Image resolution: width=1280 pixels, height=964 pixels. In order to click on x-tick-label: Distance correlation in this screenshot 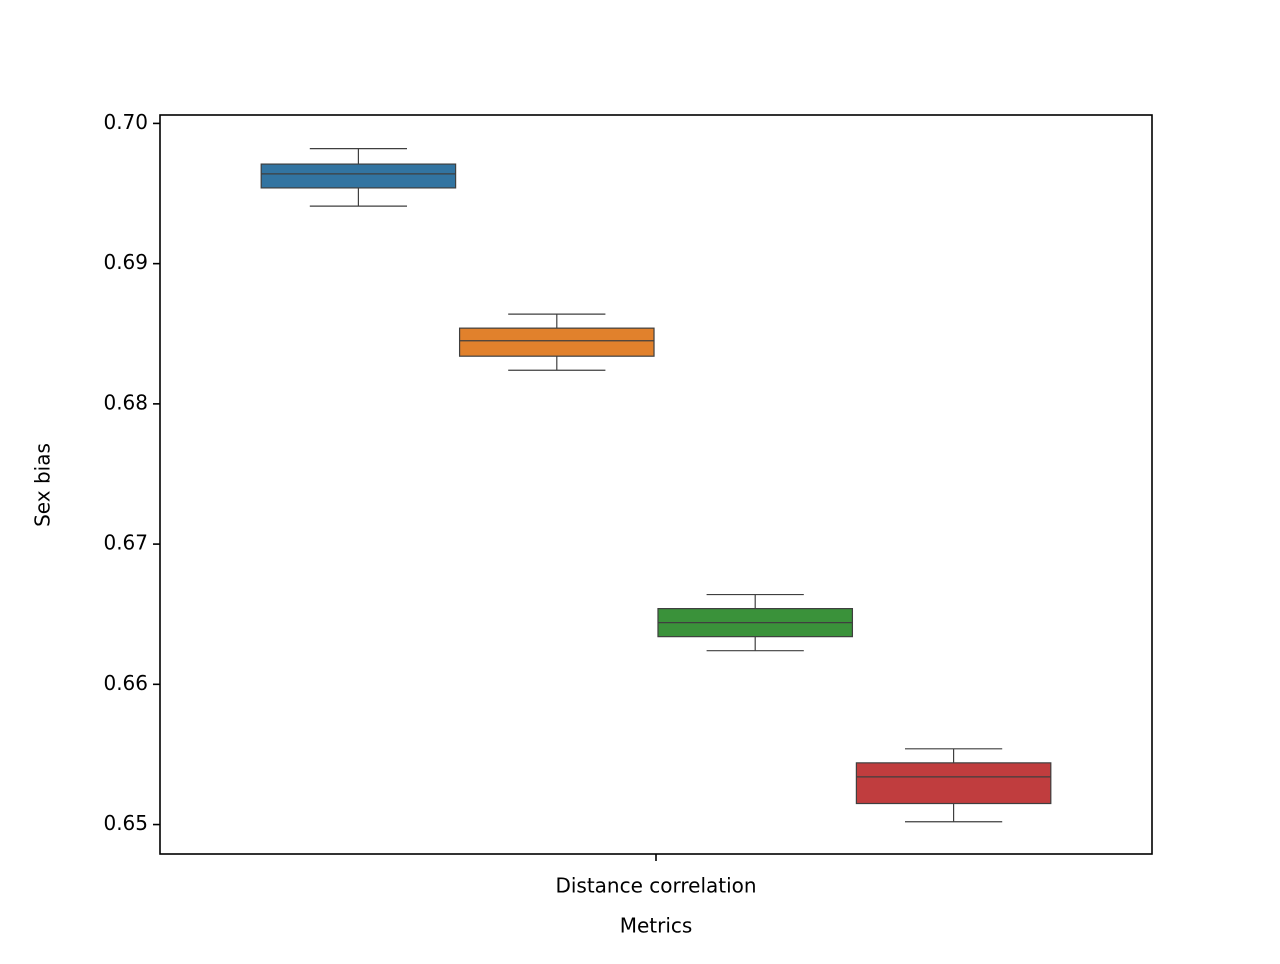, I will do `click(655, 886)`.